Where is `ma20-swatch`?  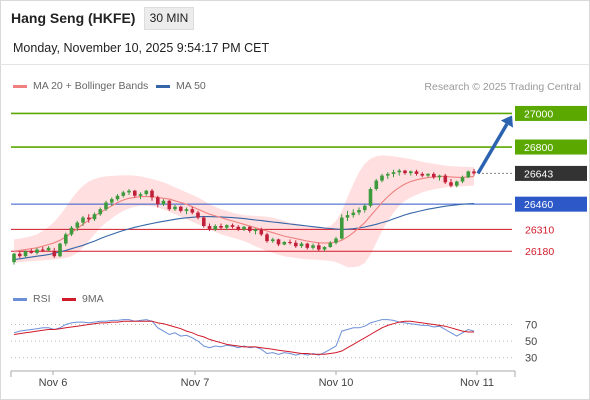
ma20-swatch is located at coordinates (20, 86).